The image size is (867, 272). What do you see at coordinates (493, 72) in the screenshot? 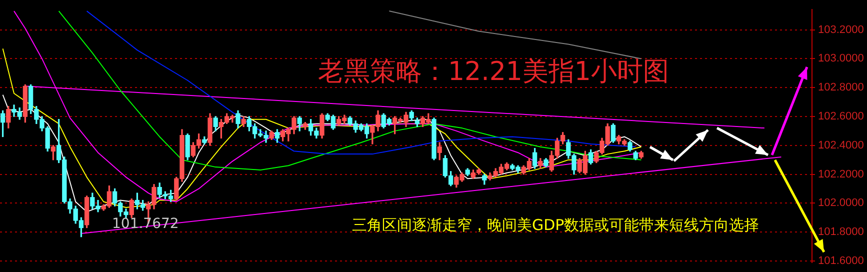
I see `text: 老黑策略：12.21美指1小时图` at bounding box center [493, 72].